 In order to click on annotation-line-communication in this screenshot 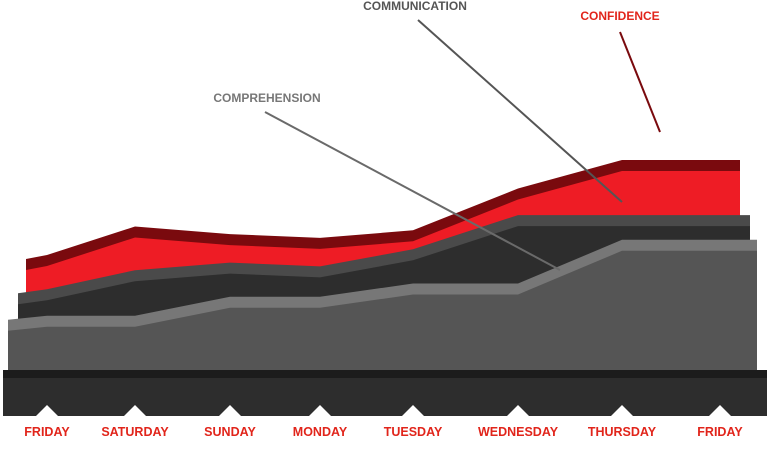, I will do `click(520, 111)`.